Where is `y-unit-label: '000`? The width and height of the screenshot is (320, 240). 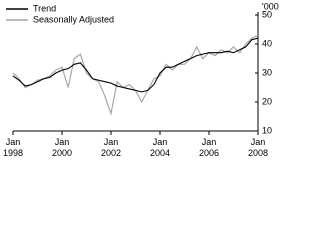
y-unit-label: '000 is located at coordinates (270, 6).